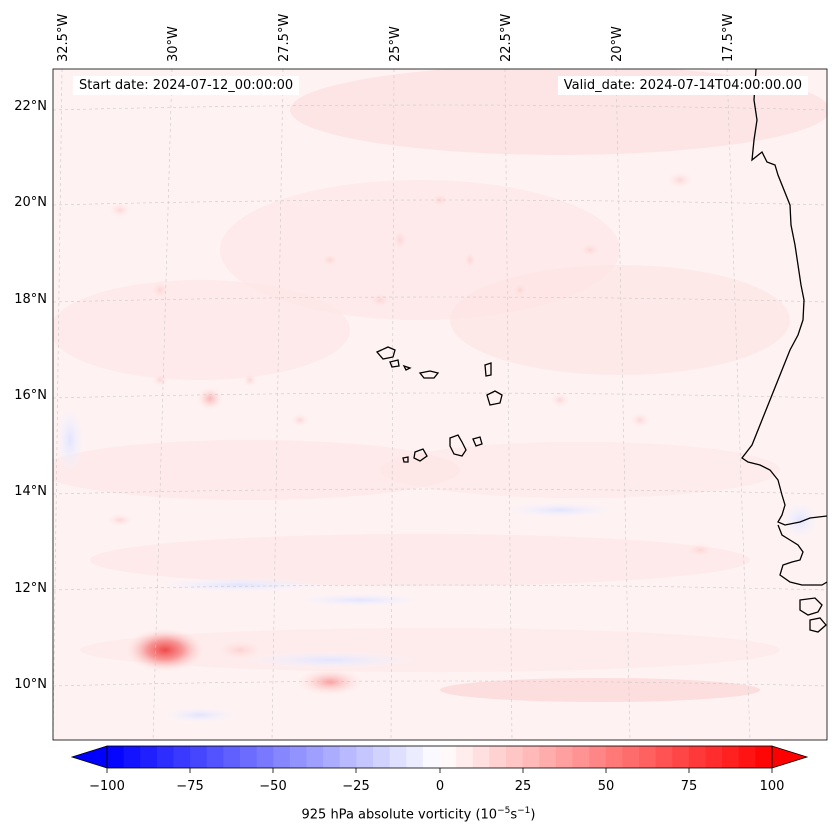 The image size is (837, 839). What do you see at coordinates (524, 811) in the screenshot?
I see `cb-title-exp2: −1` at bounding box center [524, 811].